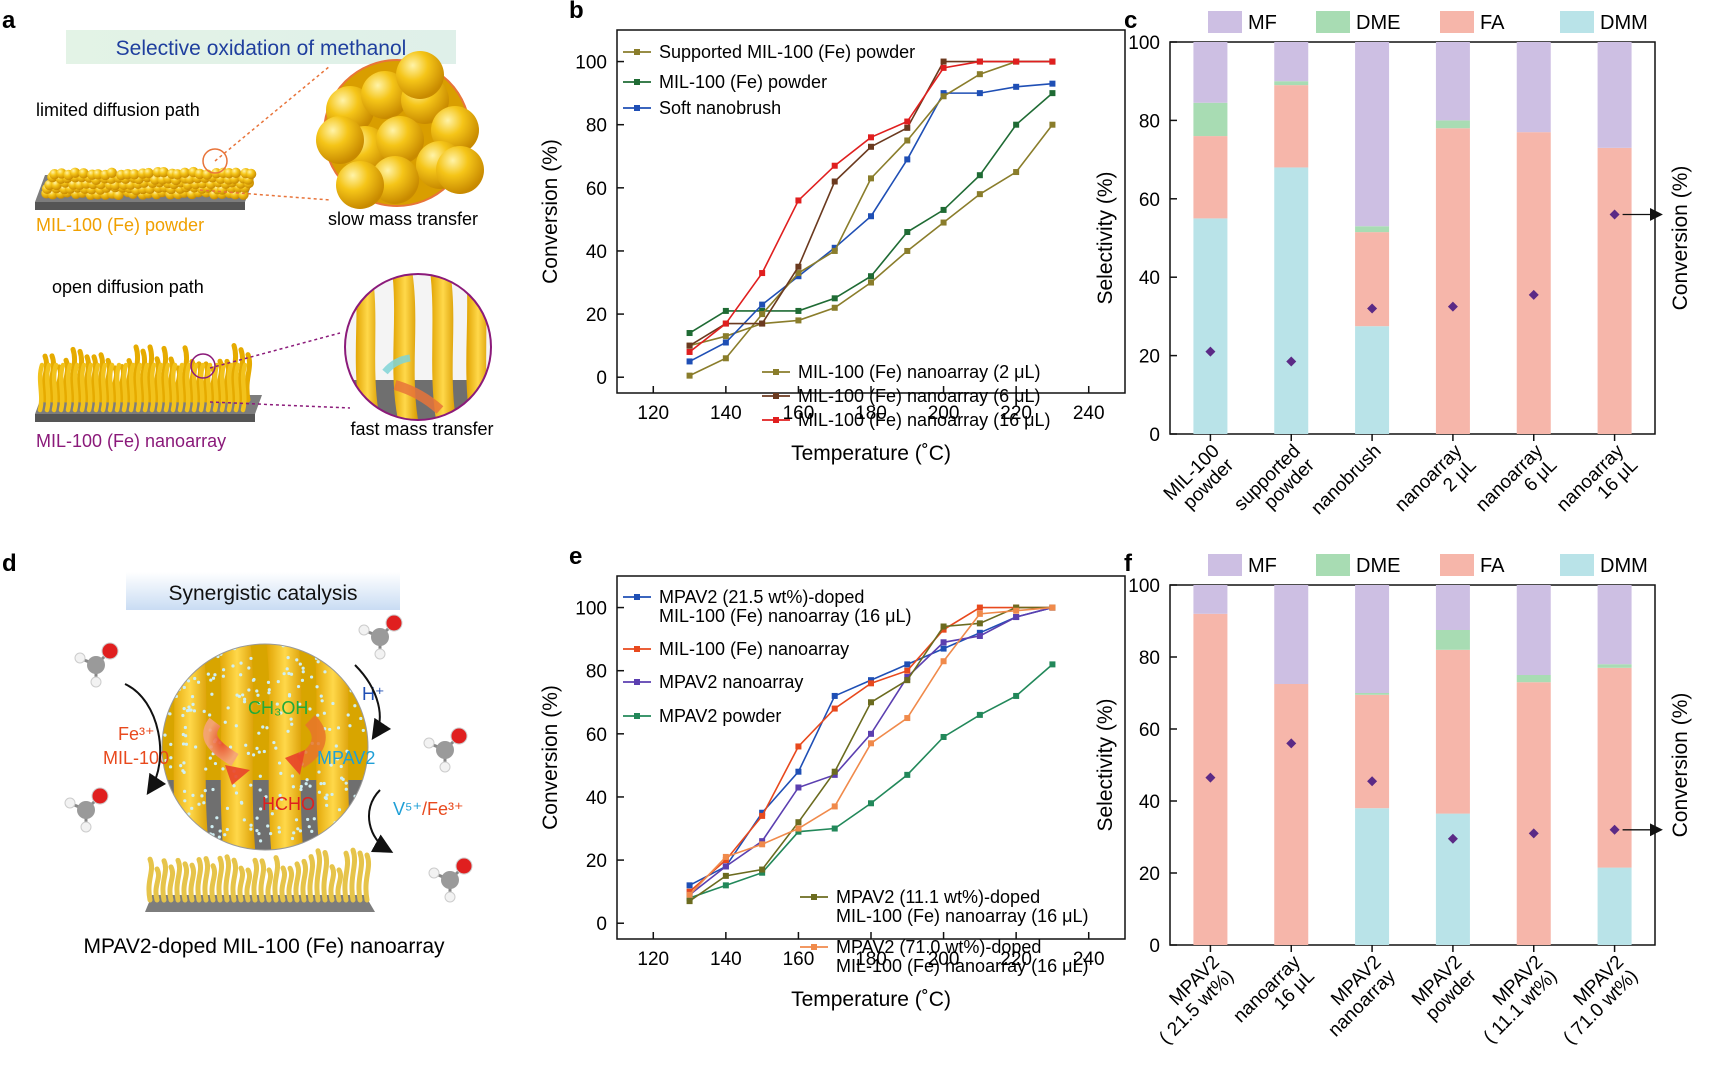 The width and height of the screenshot is (1723, 1076). What do you see at coordinates (1457, 565) in the screenshot?
I see `legend-swatch-fa` at bounding box center [1457, 565].